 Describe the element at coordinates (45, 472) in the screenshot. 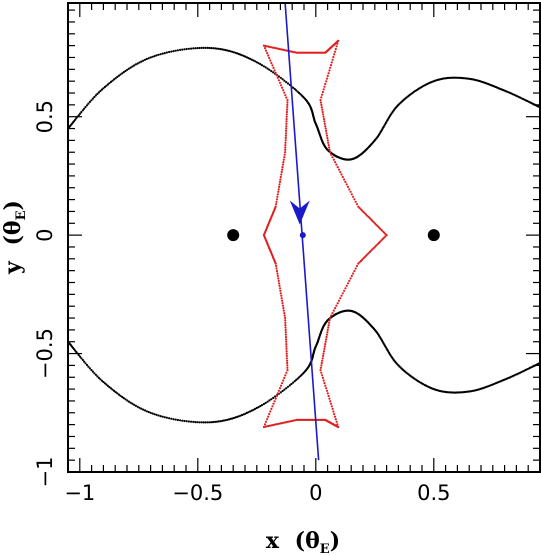

I see `y-tick-label: −1` at that location.